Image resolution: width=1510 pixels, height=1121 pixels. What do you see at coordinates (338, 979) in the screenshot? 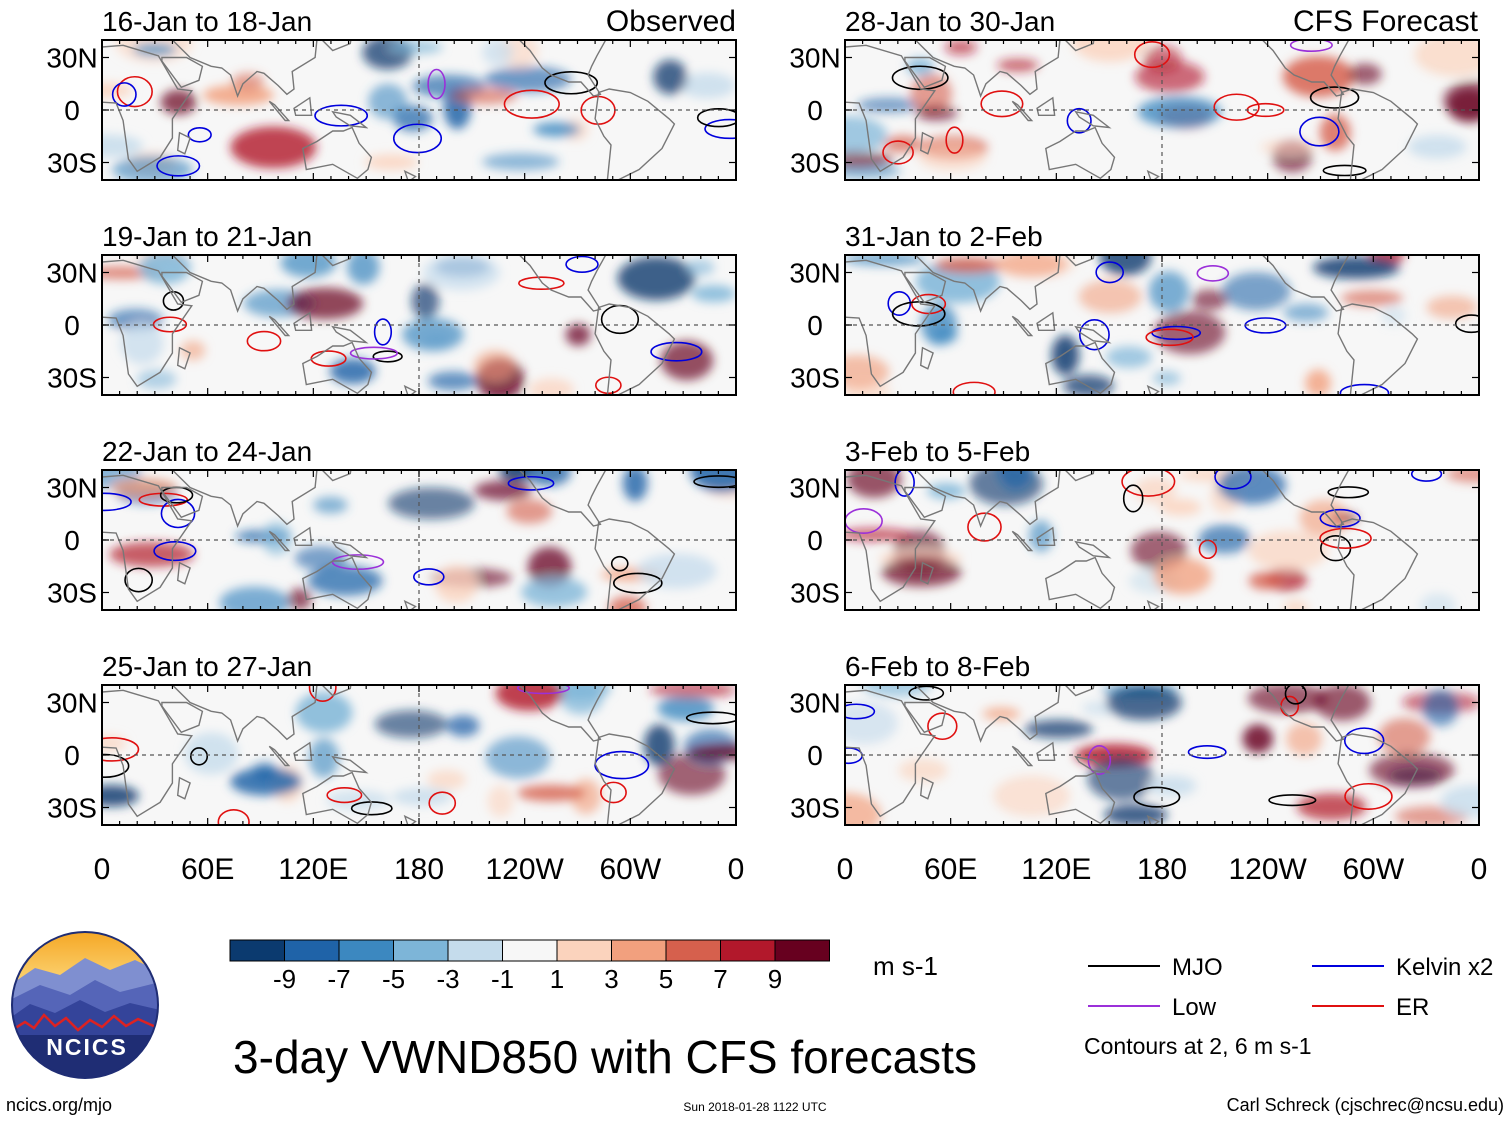
I see `colorbar-label: -7` at bounding box center [338, 979].